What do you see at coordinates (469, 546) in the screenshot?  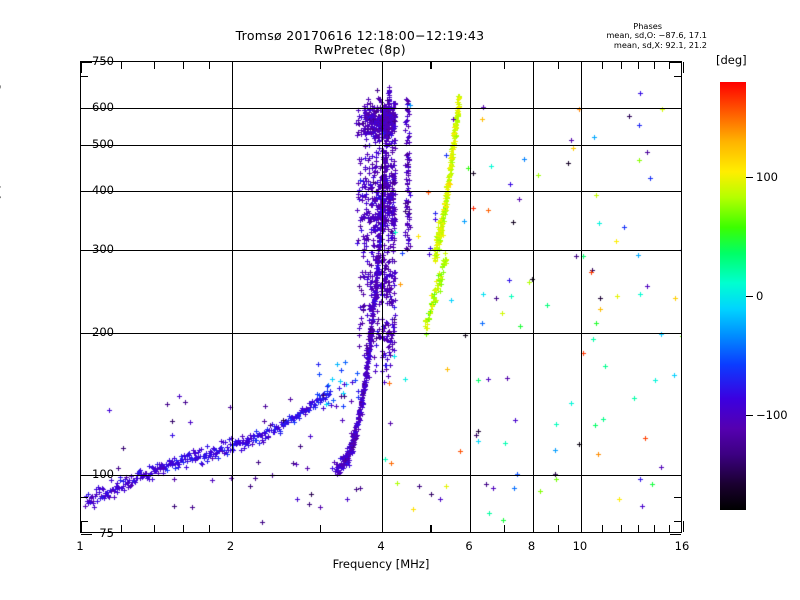 I see `x-tick-label: 6` at bounding box center [469, 546].